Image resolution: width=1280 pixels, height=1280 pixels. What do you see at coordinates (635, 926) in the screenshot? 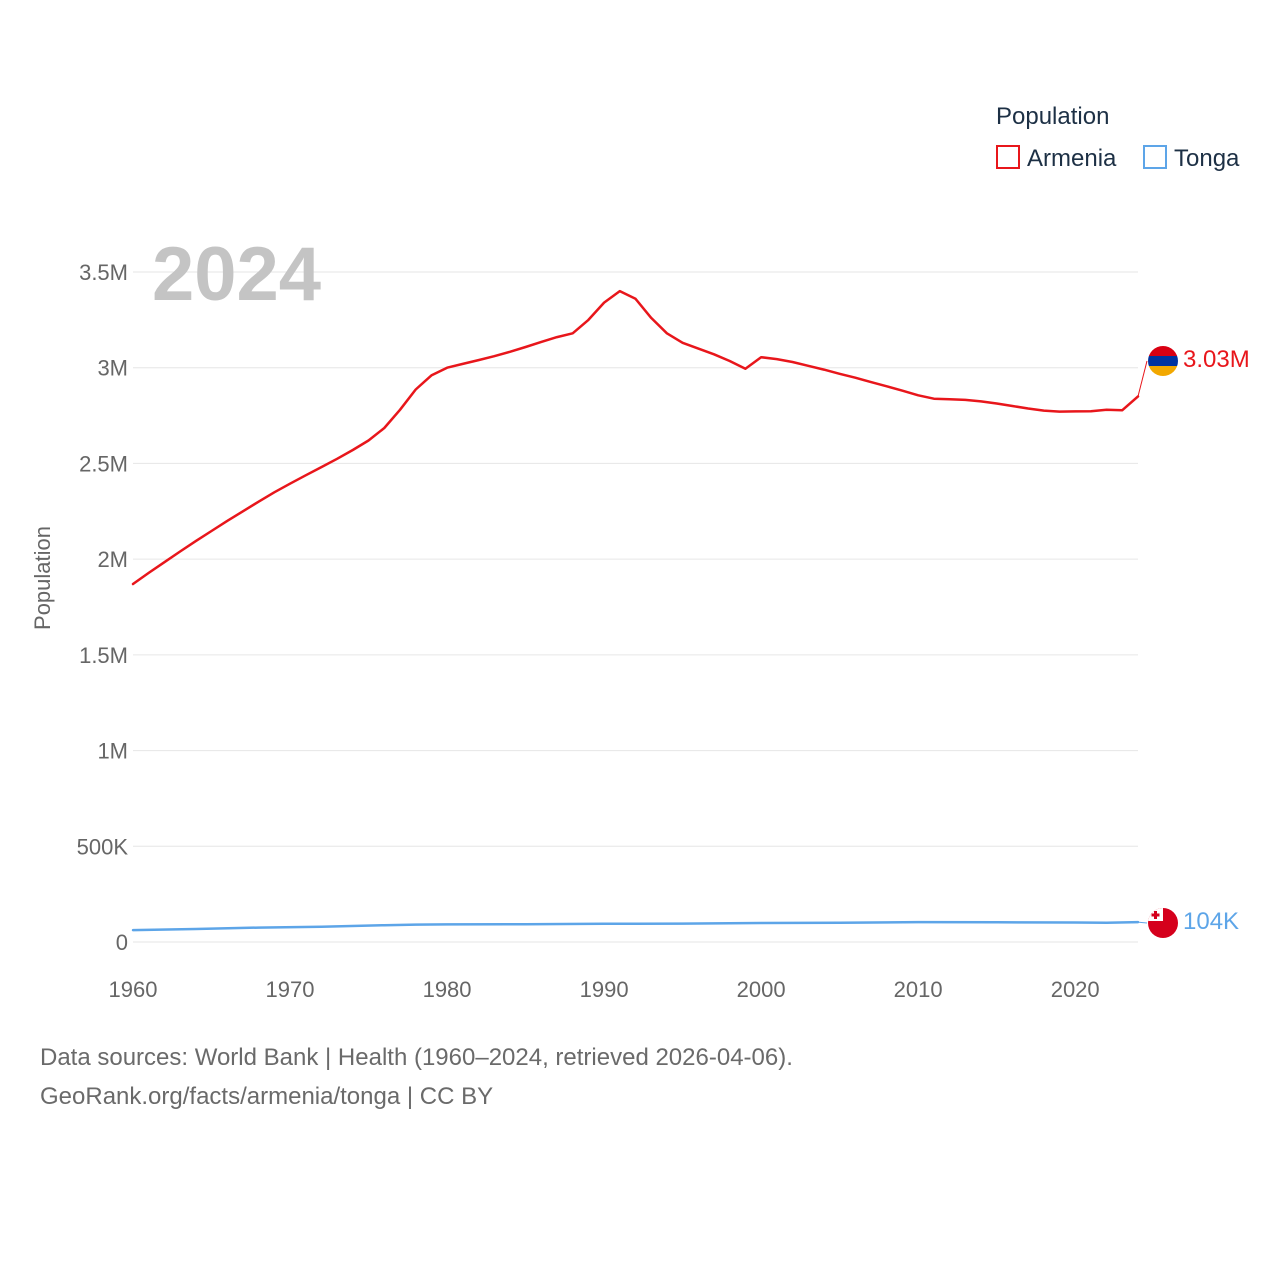
I see `series-line-tonga` at bounding box center [635, 926].